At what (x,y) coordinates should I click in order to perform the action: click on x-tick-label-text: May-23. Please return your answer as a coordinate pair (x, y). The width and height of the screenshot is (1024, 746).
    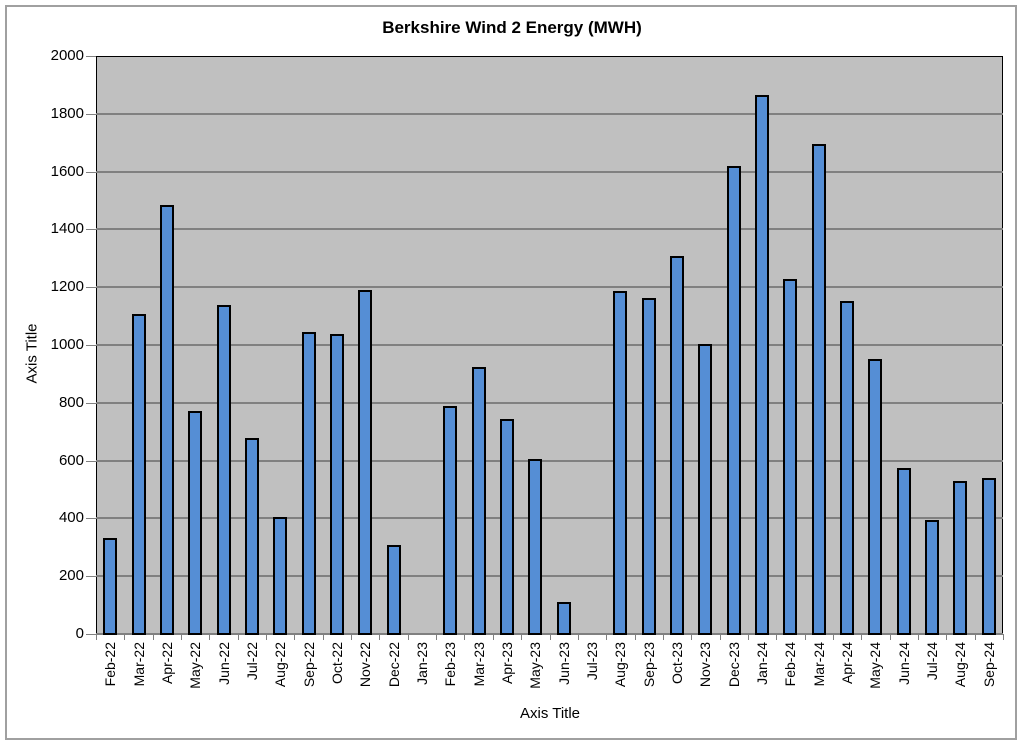
    Looking at the image, I should click on (535, 665).